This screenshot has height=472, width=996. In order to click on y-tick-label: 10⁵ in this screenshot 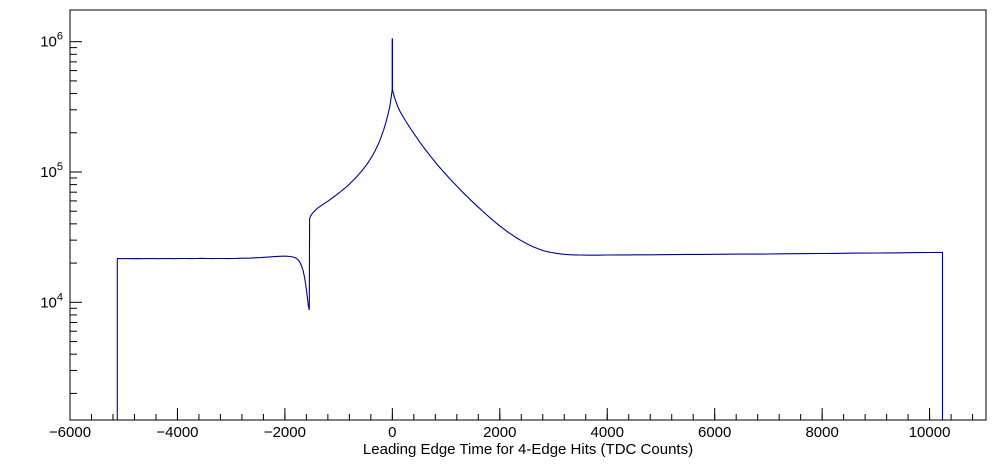, I will do `click(51, 171)`.